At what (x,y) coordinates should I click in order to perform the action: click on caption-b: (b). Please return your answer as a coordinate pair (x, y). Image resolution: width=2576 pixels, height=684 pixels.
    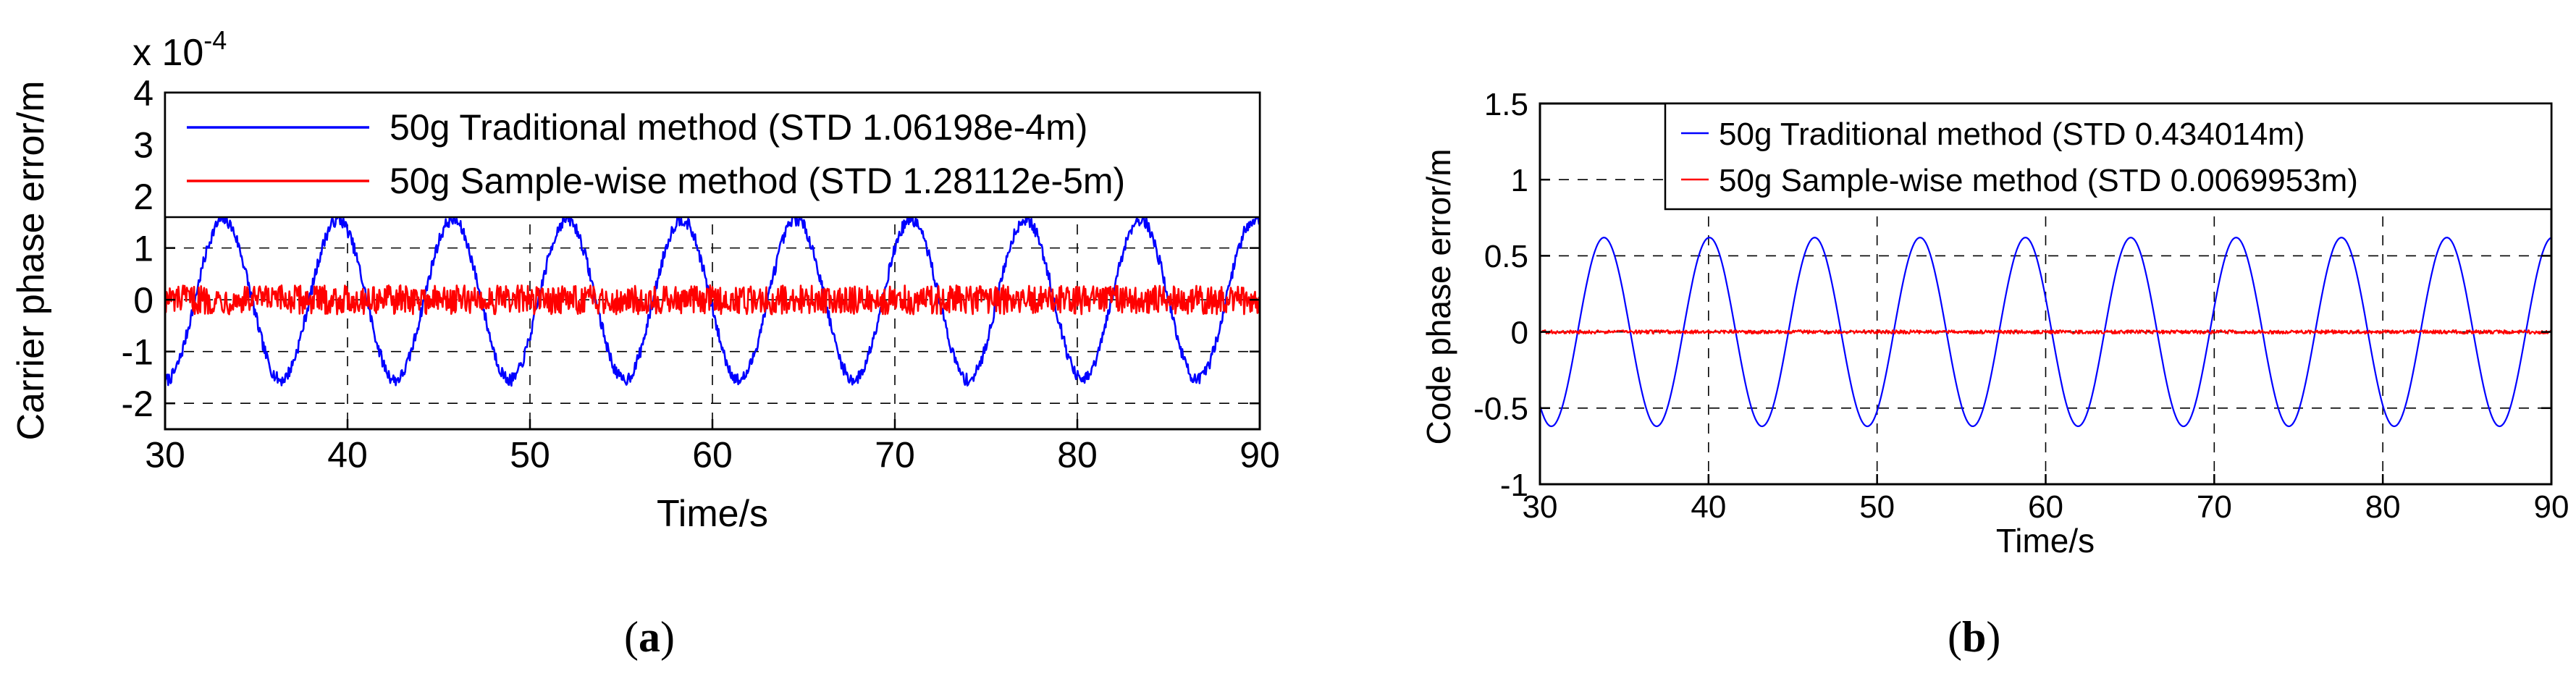
    Looking at the image, I should click on (1974, 637).